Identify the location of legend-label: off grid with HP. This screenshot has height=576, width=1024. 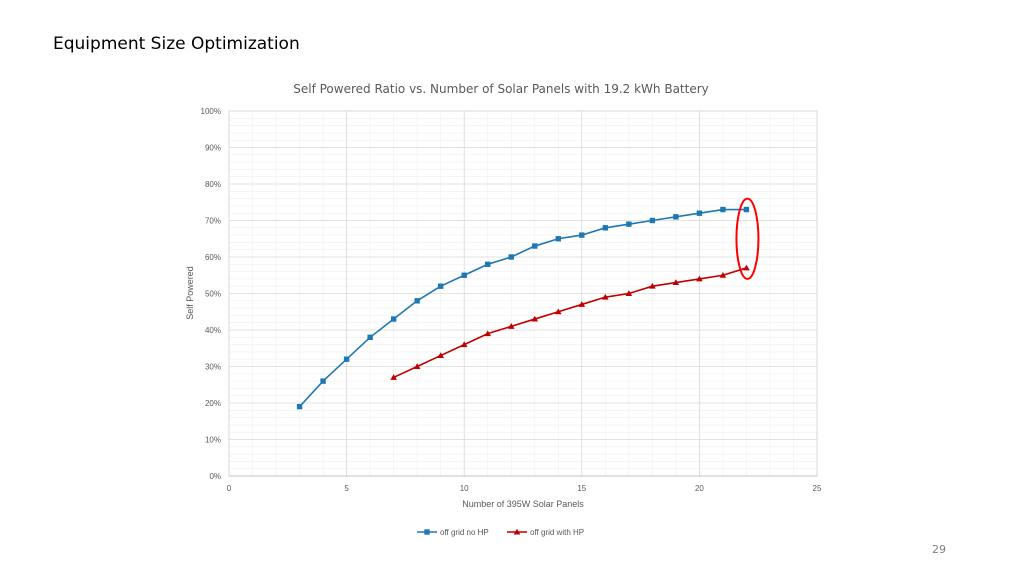
(557, 532).